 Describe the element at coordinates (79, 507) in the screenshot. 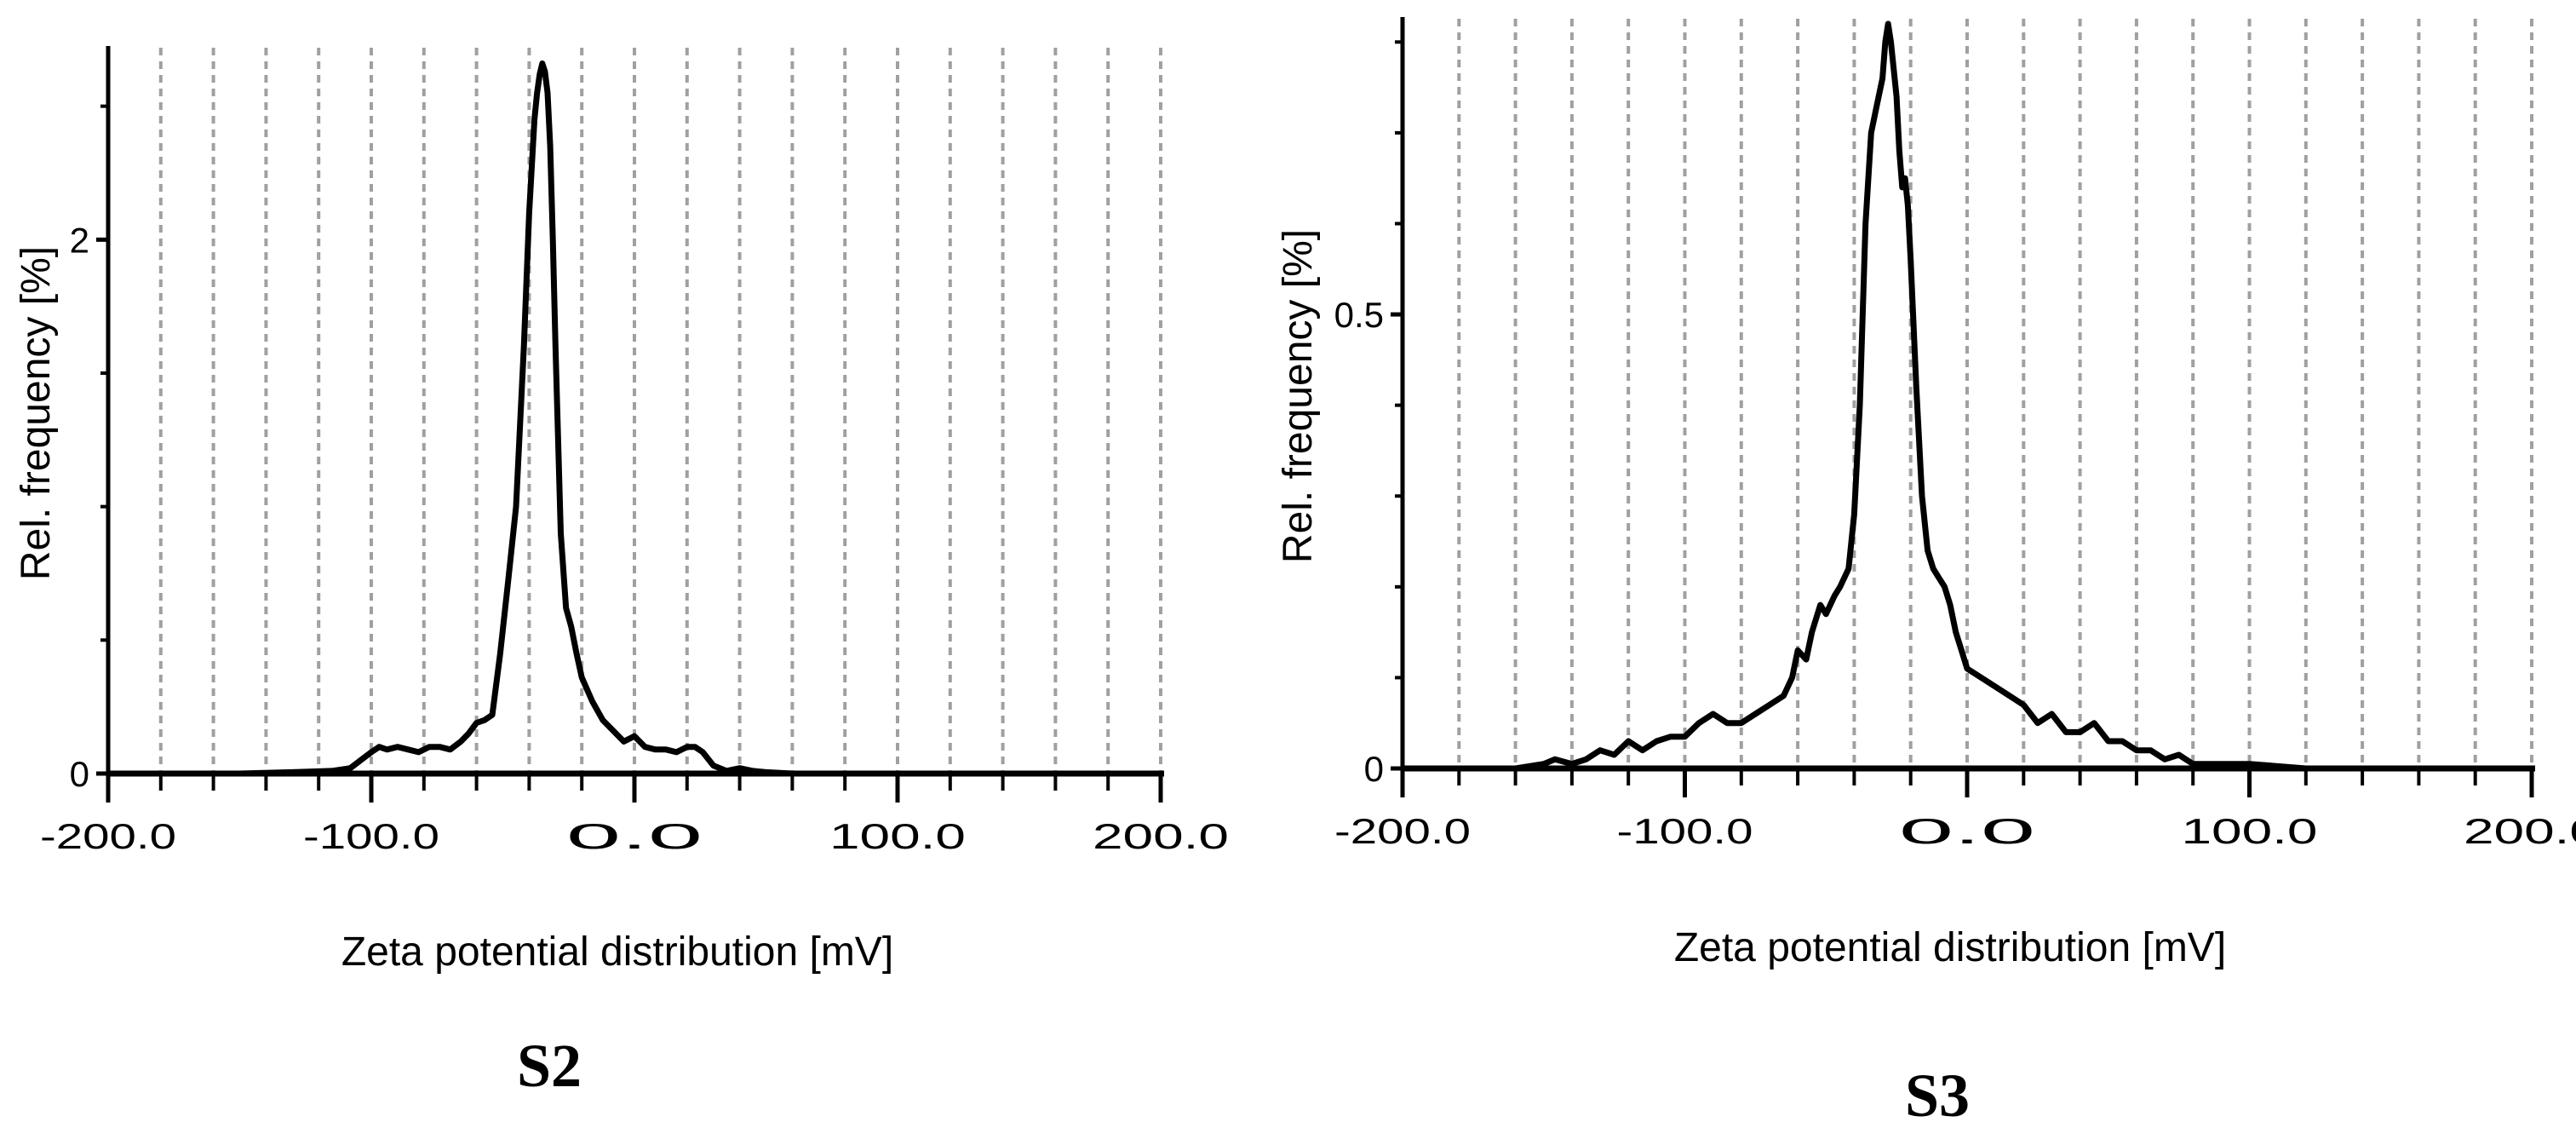

I see `y-tick-labels: 02` at that location.